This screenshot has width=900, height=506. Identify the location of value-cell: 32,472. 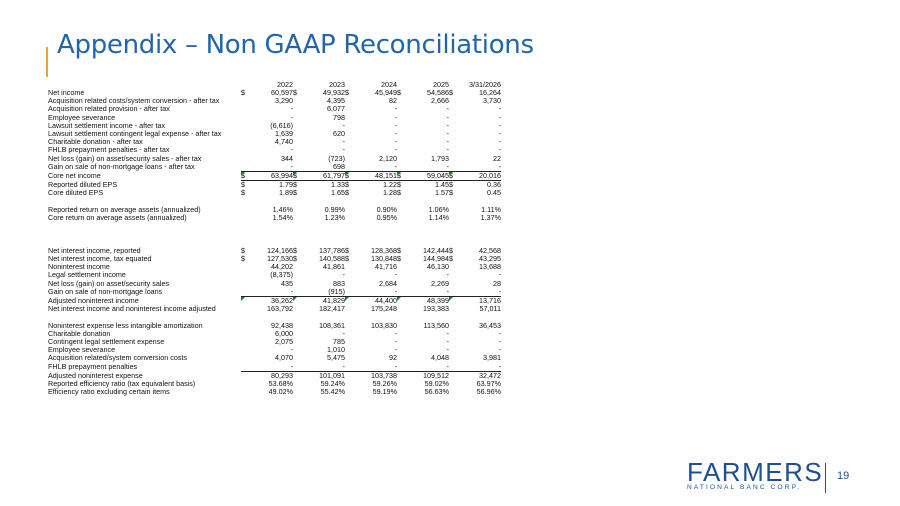
(490, 375).